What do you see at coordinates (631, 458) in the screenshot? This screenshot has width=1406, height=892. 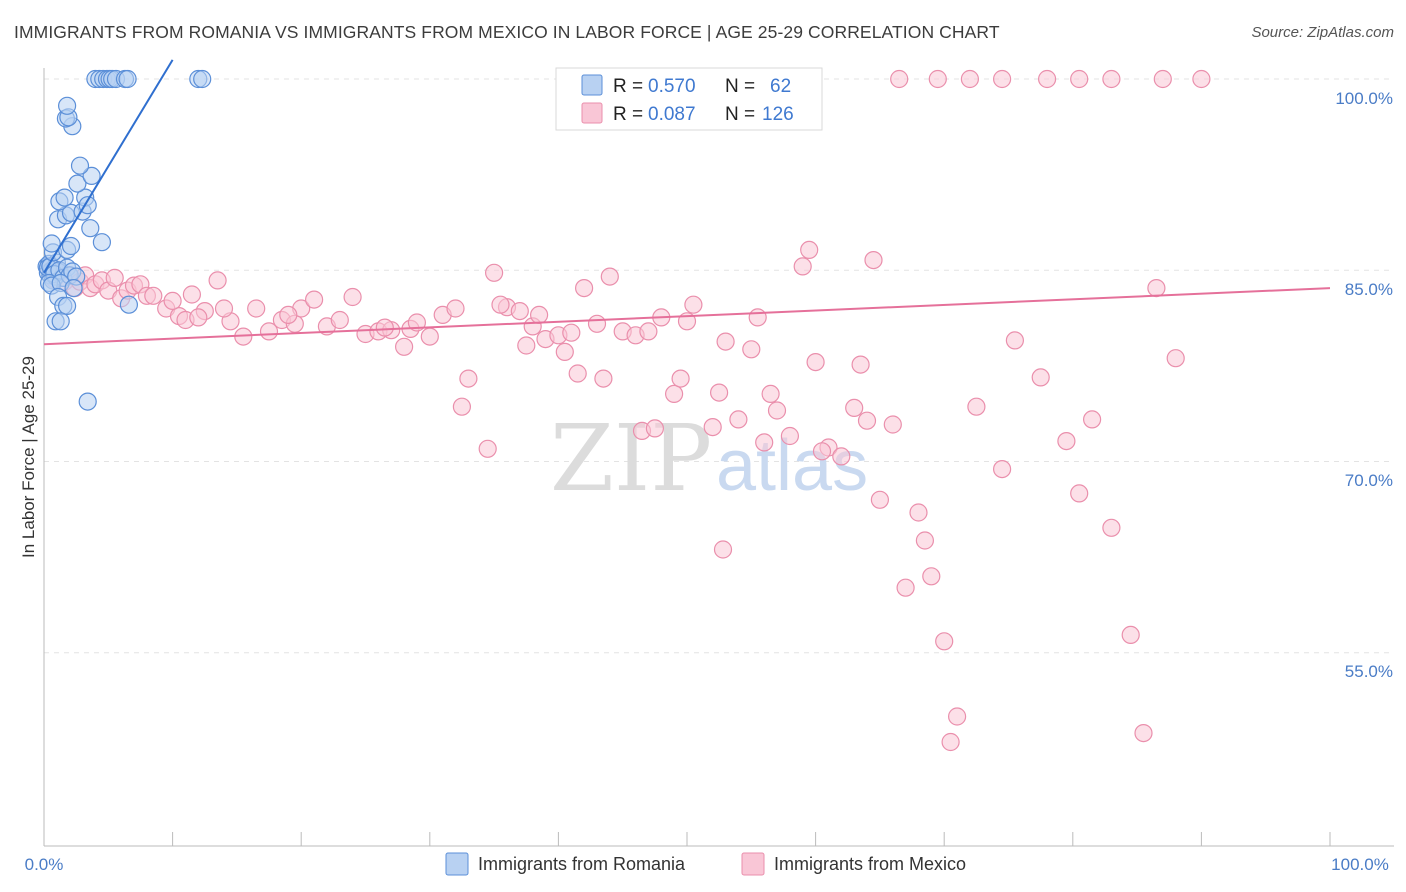 I see `watermark-zip: ZIP` at bounding box center [631, 458].